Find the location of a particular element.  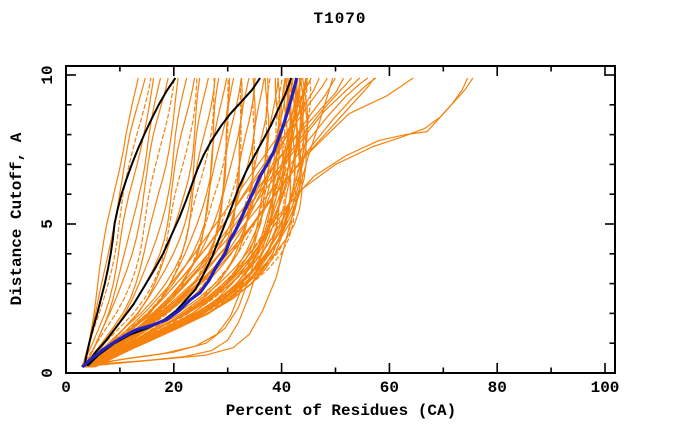

x-tick-label: 100 is located at coordinates (605, 388).